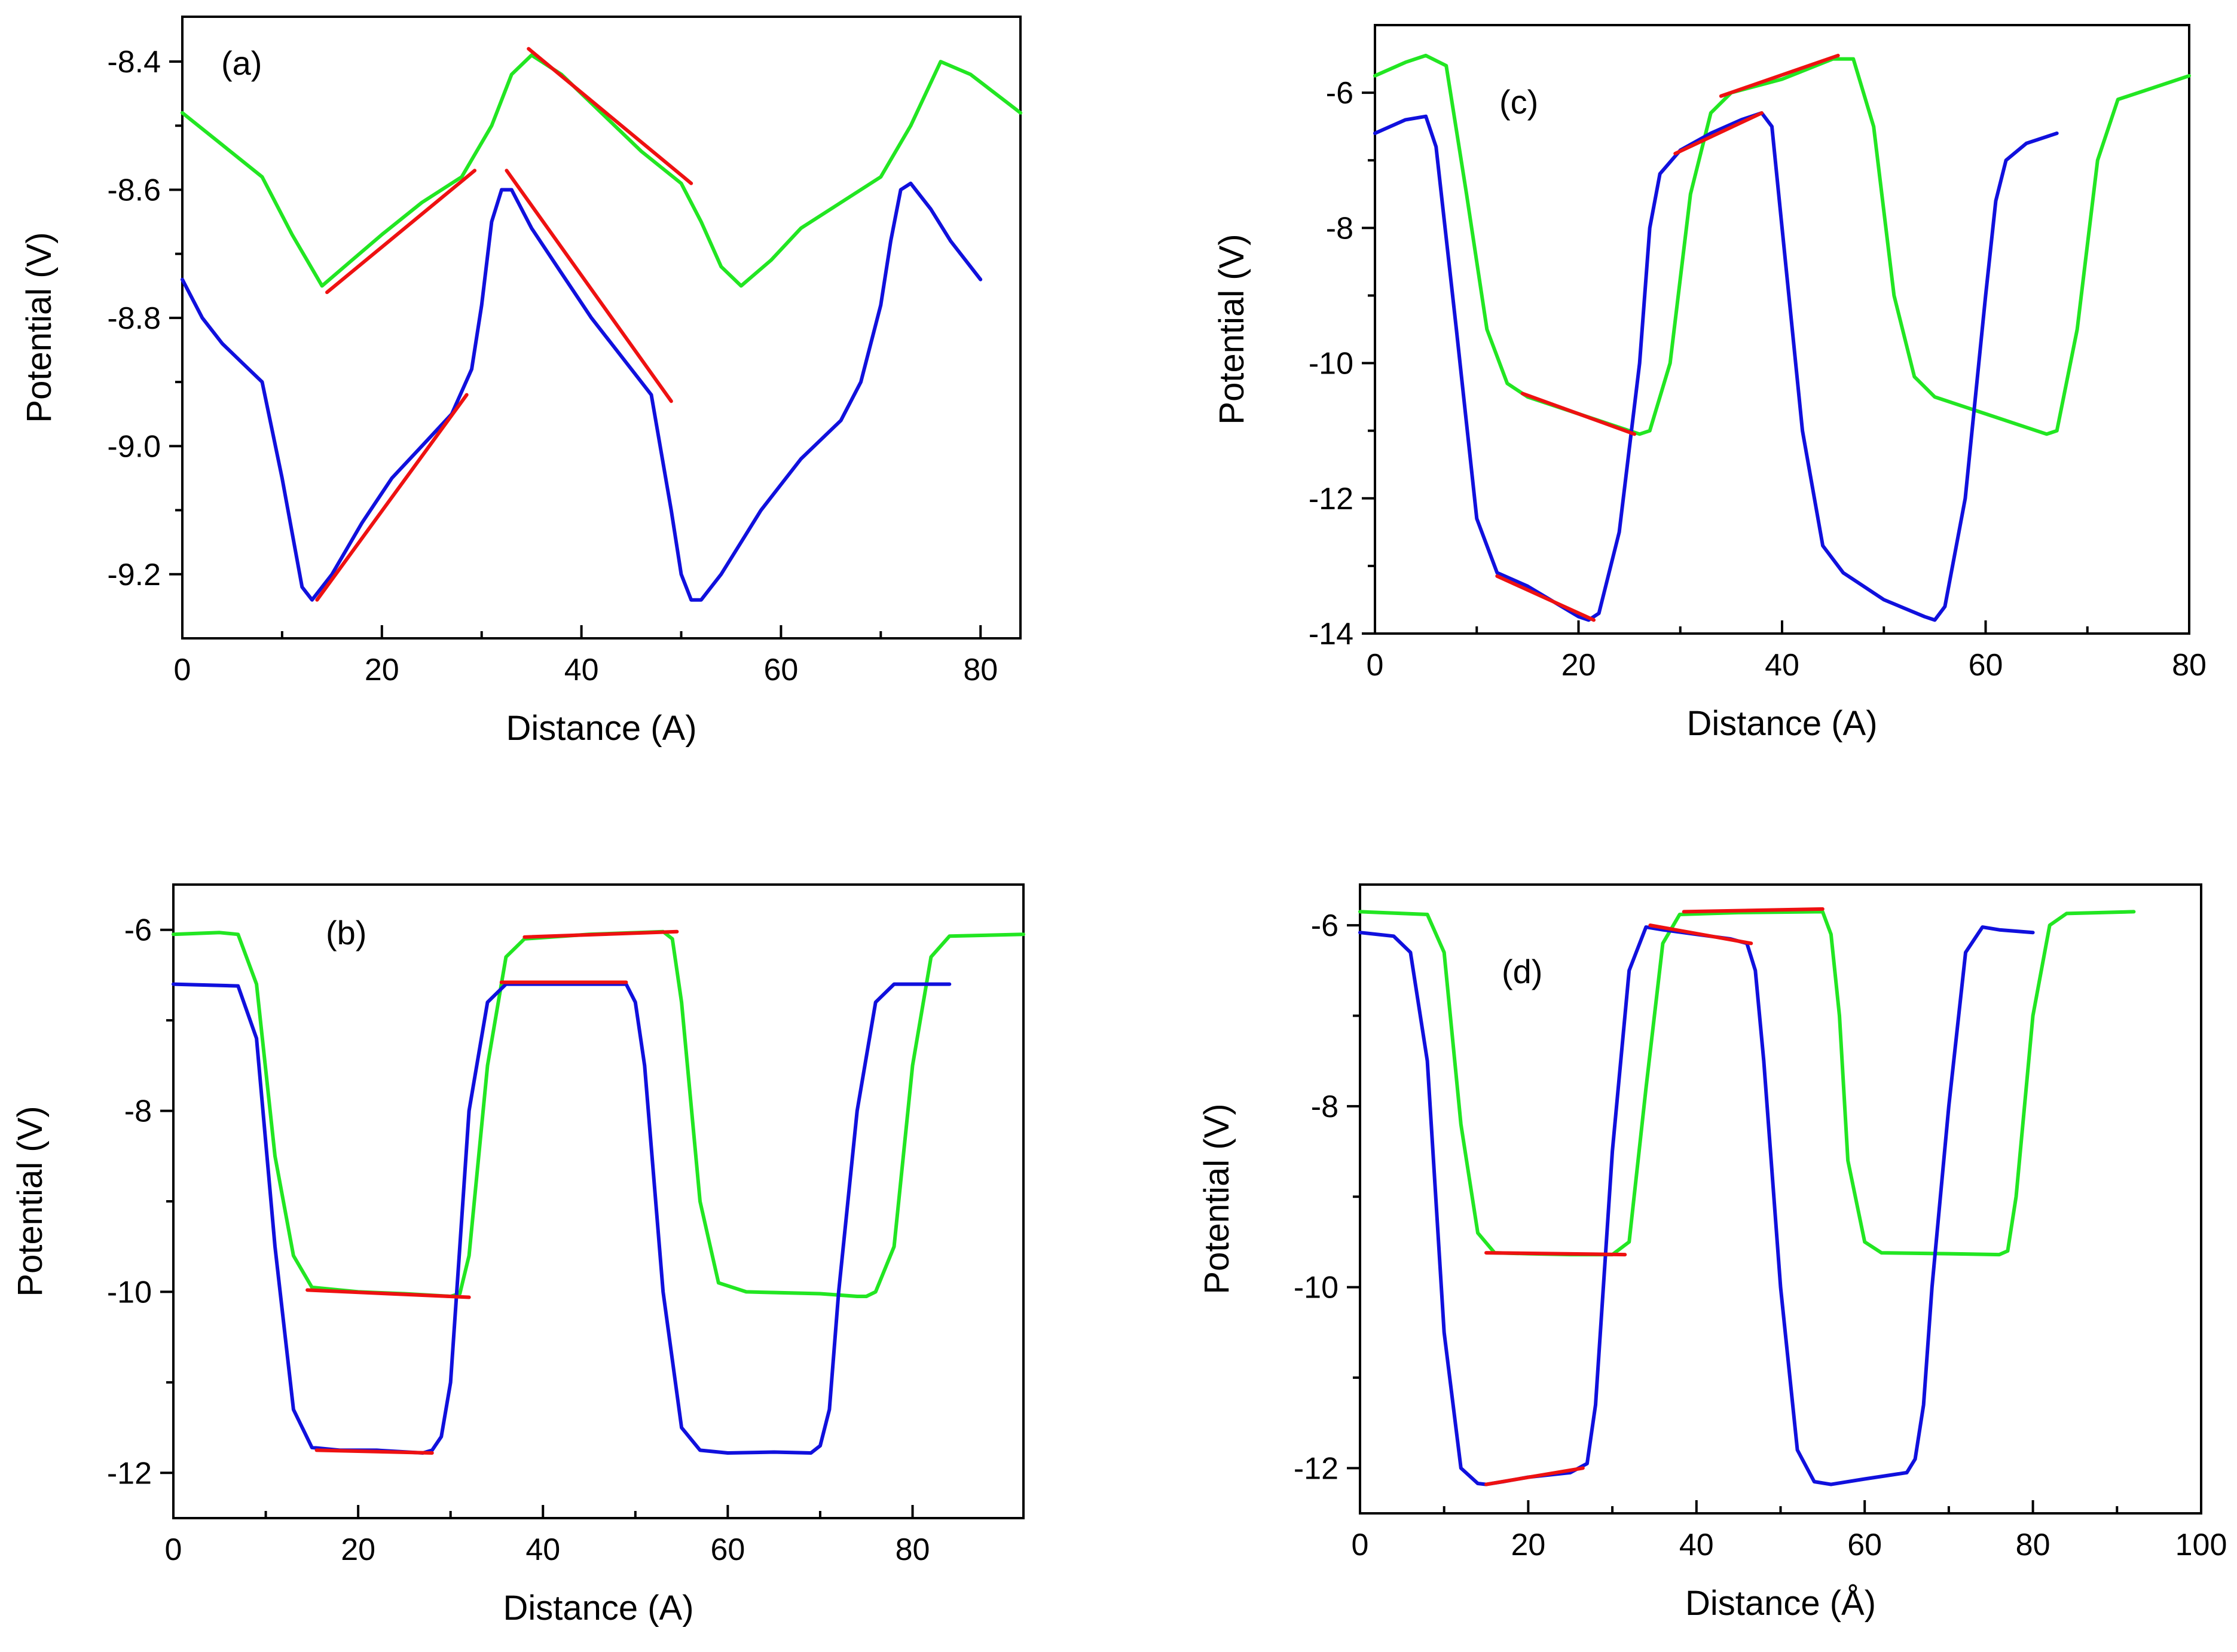  Describe the element at coordinates (134, 62) in the screenshot. I see `y-tick-label: -8.4` at that location.